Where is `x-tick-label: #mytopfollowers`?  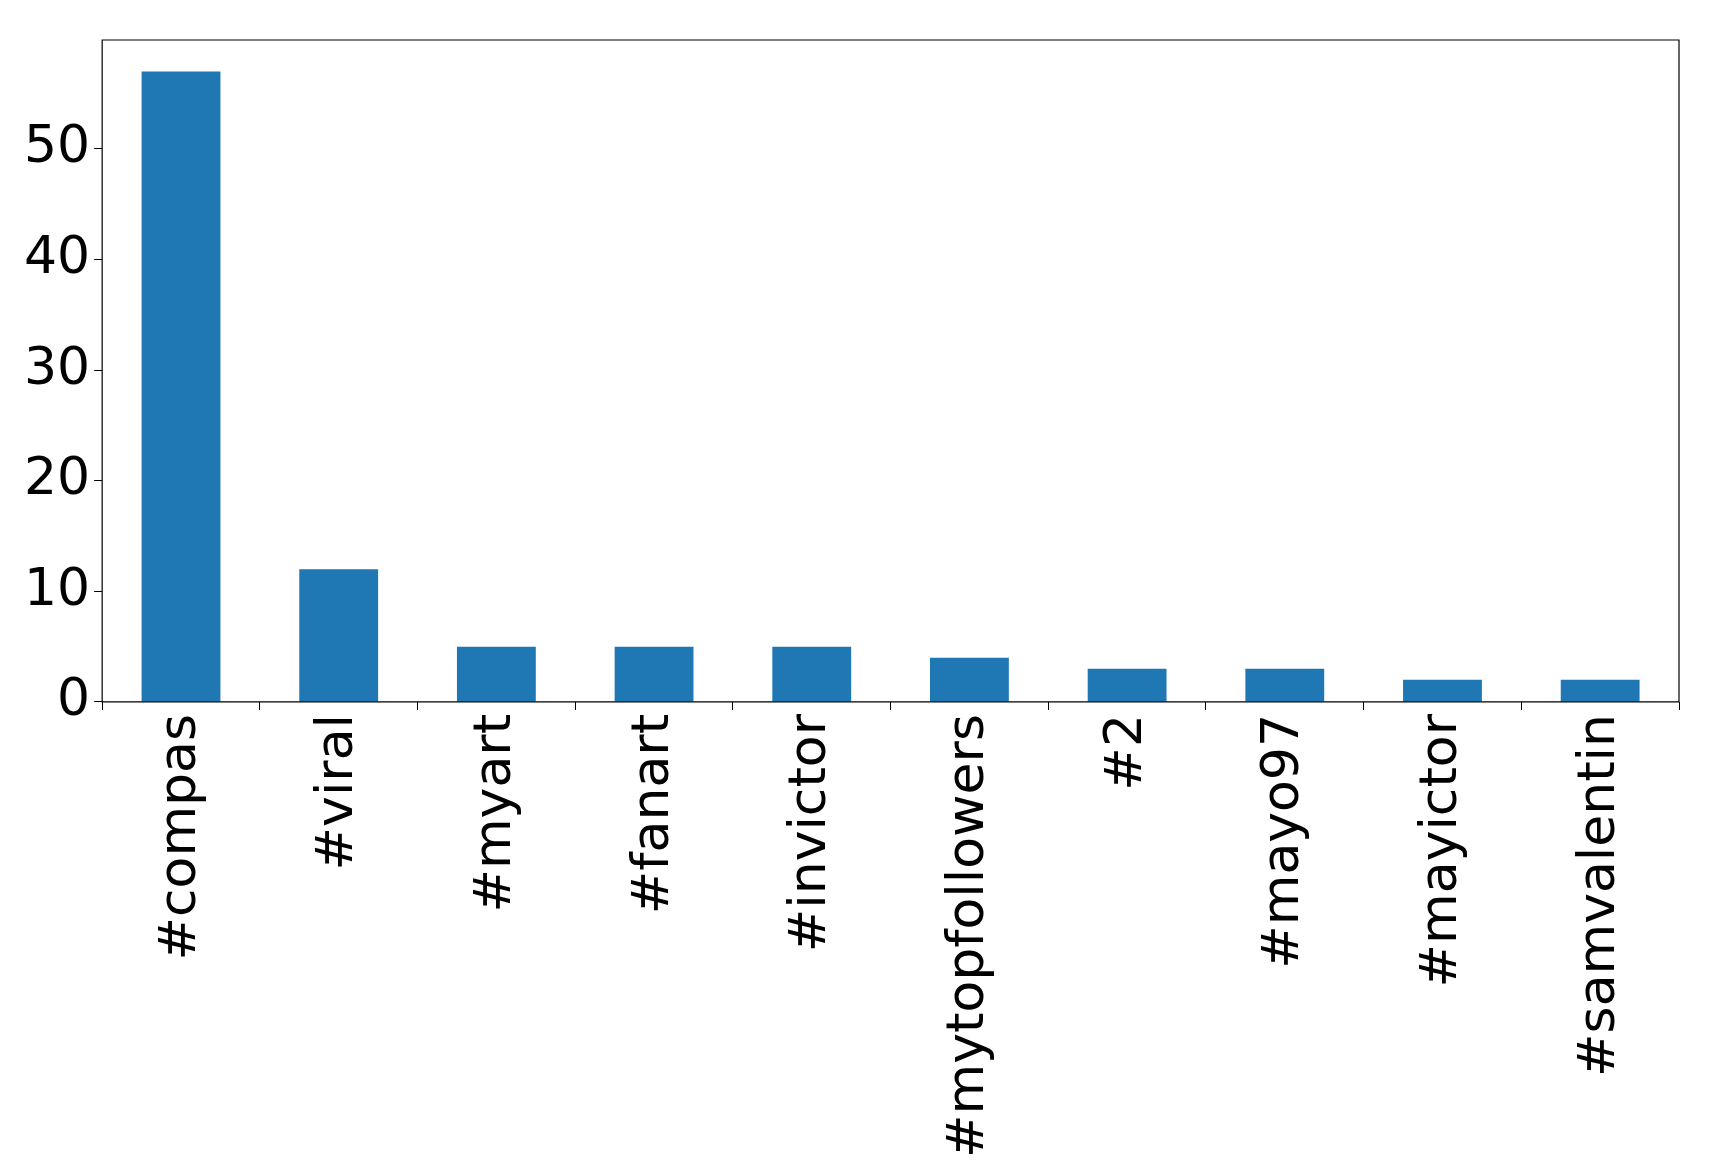
x-tick-label: #mytopfollowers is located at coordinates (964, 935).